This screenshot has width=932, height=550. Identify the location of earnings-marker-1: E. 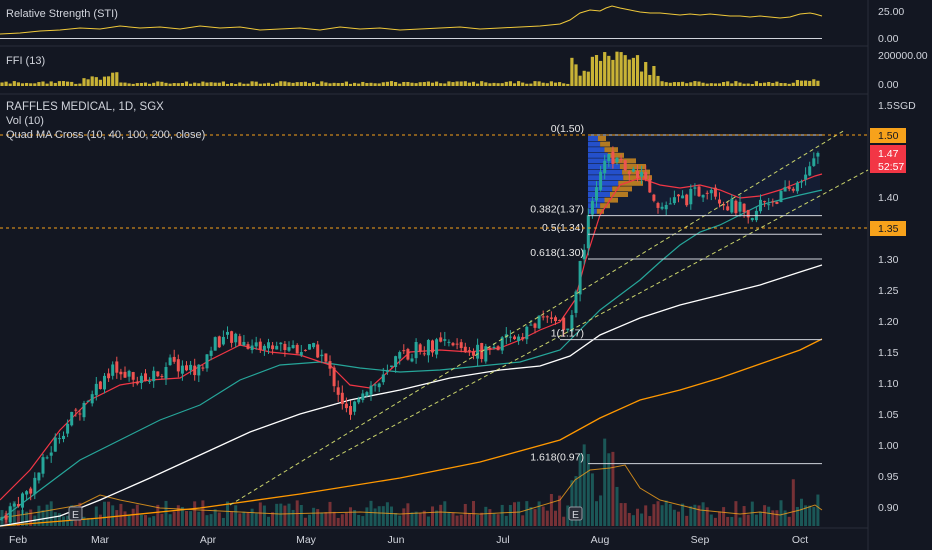
(75, 513).